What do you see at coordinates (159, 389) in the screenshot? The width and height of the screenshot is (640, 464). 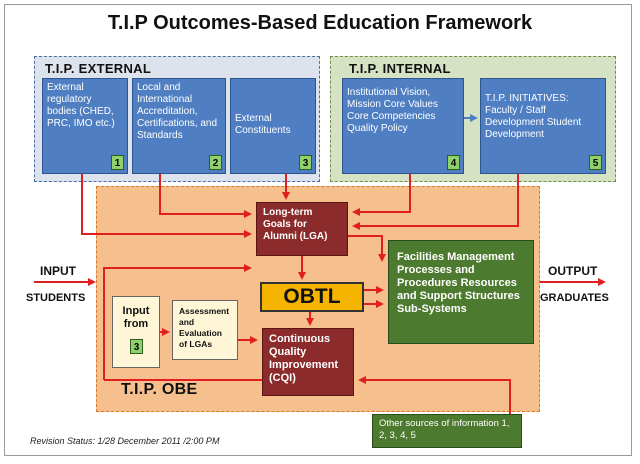 I see `obe-label: T.I.P. OBE` at bounding box center [159, 389].